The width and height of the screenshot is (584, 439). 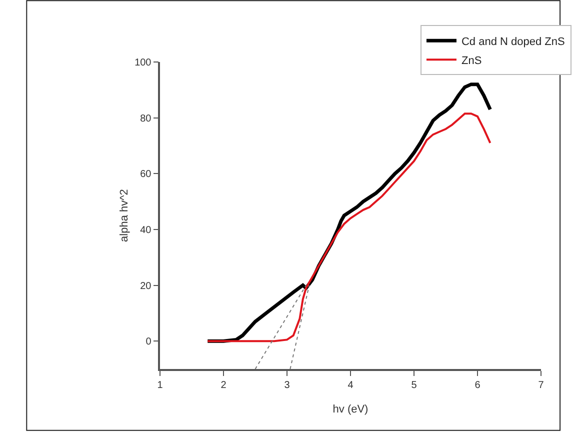 What do you see at coordinates (146, 230) in the screenshot?
I see `y-tick-label: 40` at bounding box center [146, 230].